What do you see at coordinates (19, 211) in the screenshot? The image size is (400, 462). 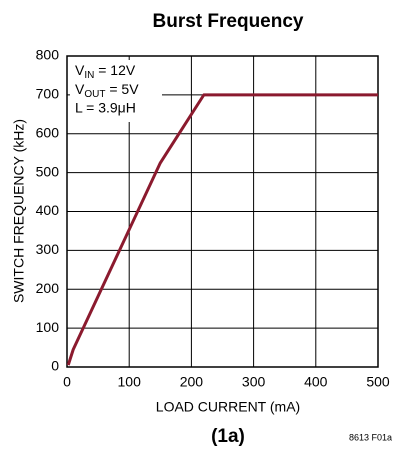 I see `y-axis-label: SWITCH FREQUENCY (kHz)` at bounding box center [19, 211].